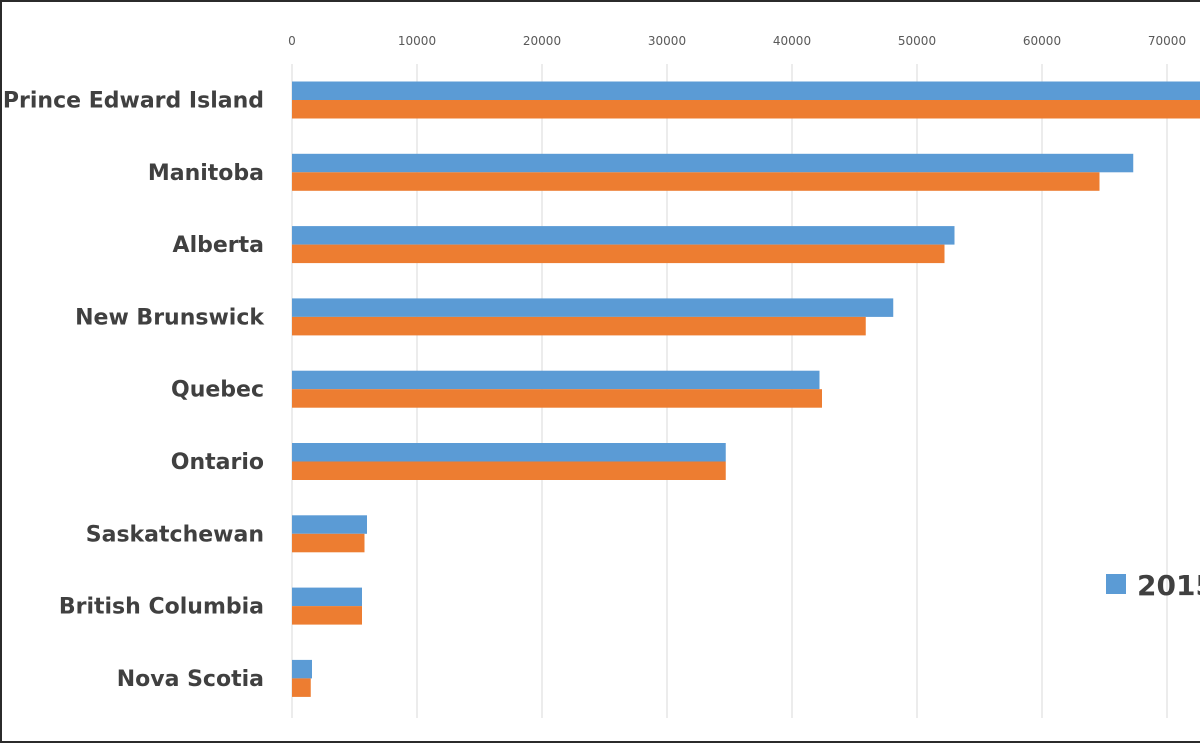 This screenshot has height=743, width=1200. Describe the element at coordinates (917, 41) in the screenshot. I see `x-tick-label: 50000` at that location.